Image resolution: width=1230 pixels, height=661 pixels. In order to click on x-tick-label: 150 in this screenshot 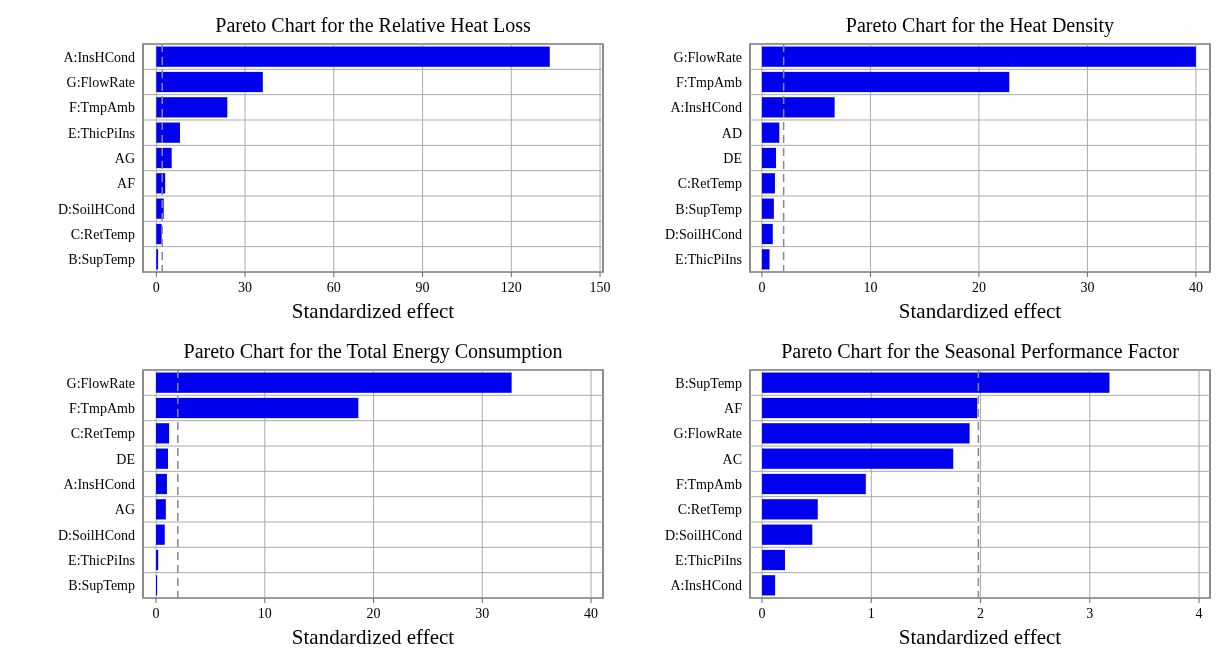, I will do `click(600, 287)`.